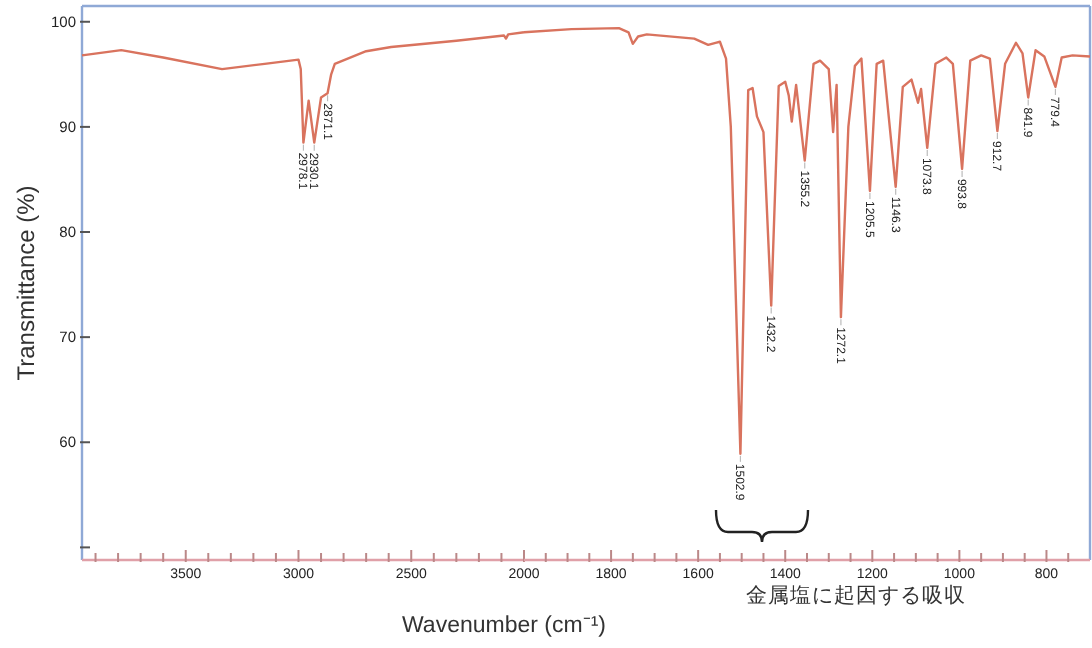 The image size is (1092, 648). What do you see at coordinates (504, 626) in the screenshot?
I see `x-axis-title: Wavenumber (cm⁻¹)` at bounding box center [504, 626].